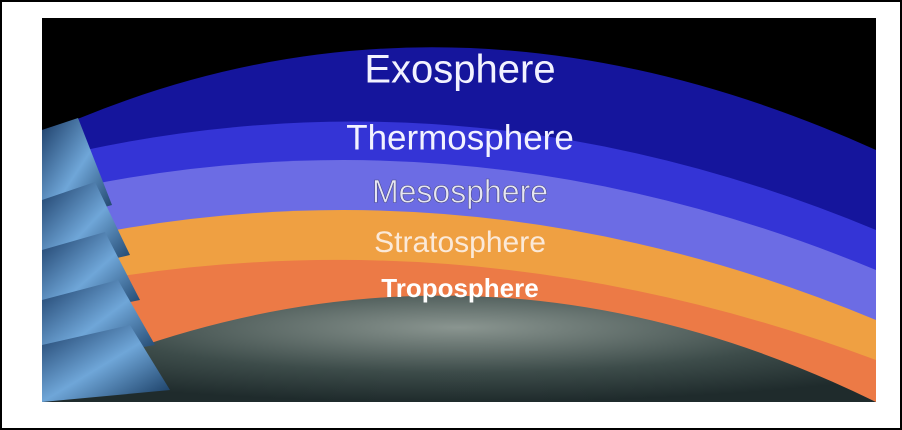 The width and height of the screenshot is (902, 430). What do you see at coordinates (106, 363) in the screenshot?
I see `cloud-panel` at bounding box center [106, 363].